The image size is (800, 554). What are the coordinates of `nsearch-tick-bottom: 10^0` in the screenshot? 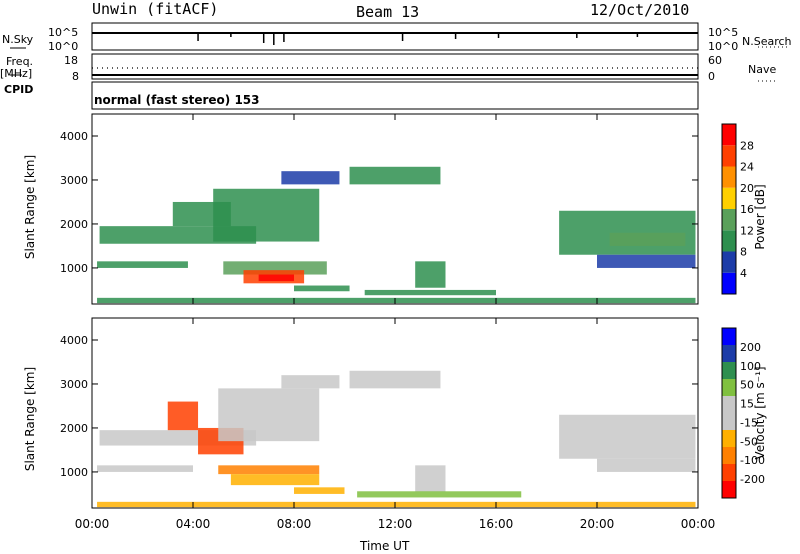 It's located at (723, 46).